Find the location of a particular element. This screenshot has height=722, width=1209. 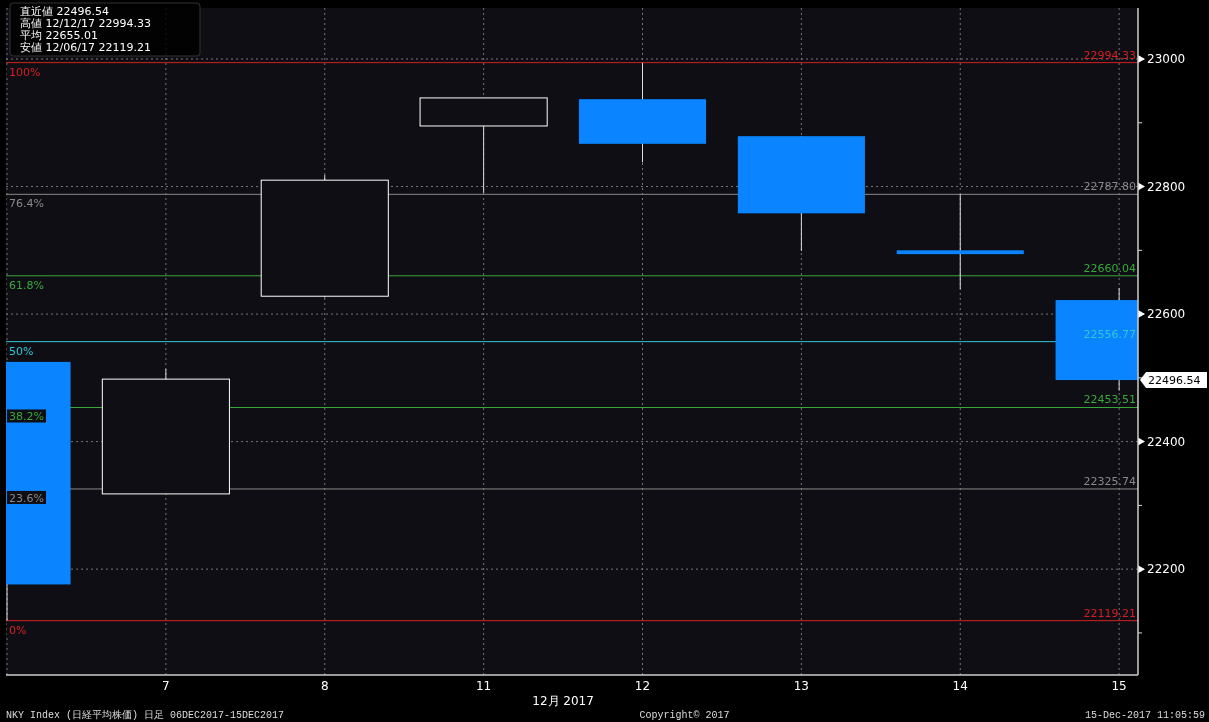

annotation: 23.6% is located at coordinates (26, 498).